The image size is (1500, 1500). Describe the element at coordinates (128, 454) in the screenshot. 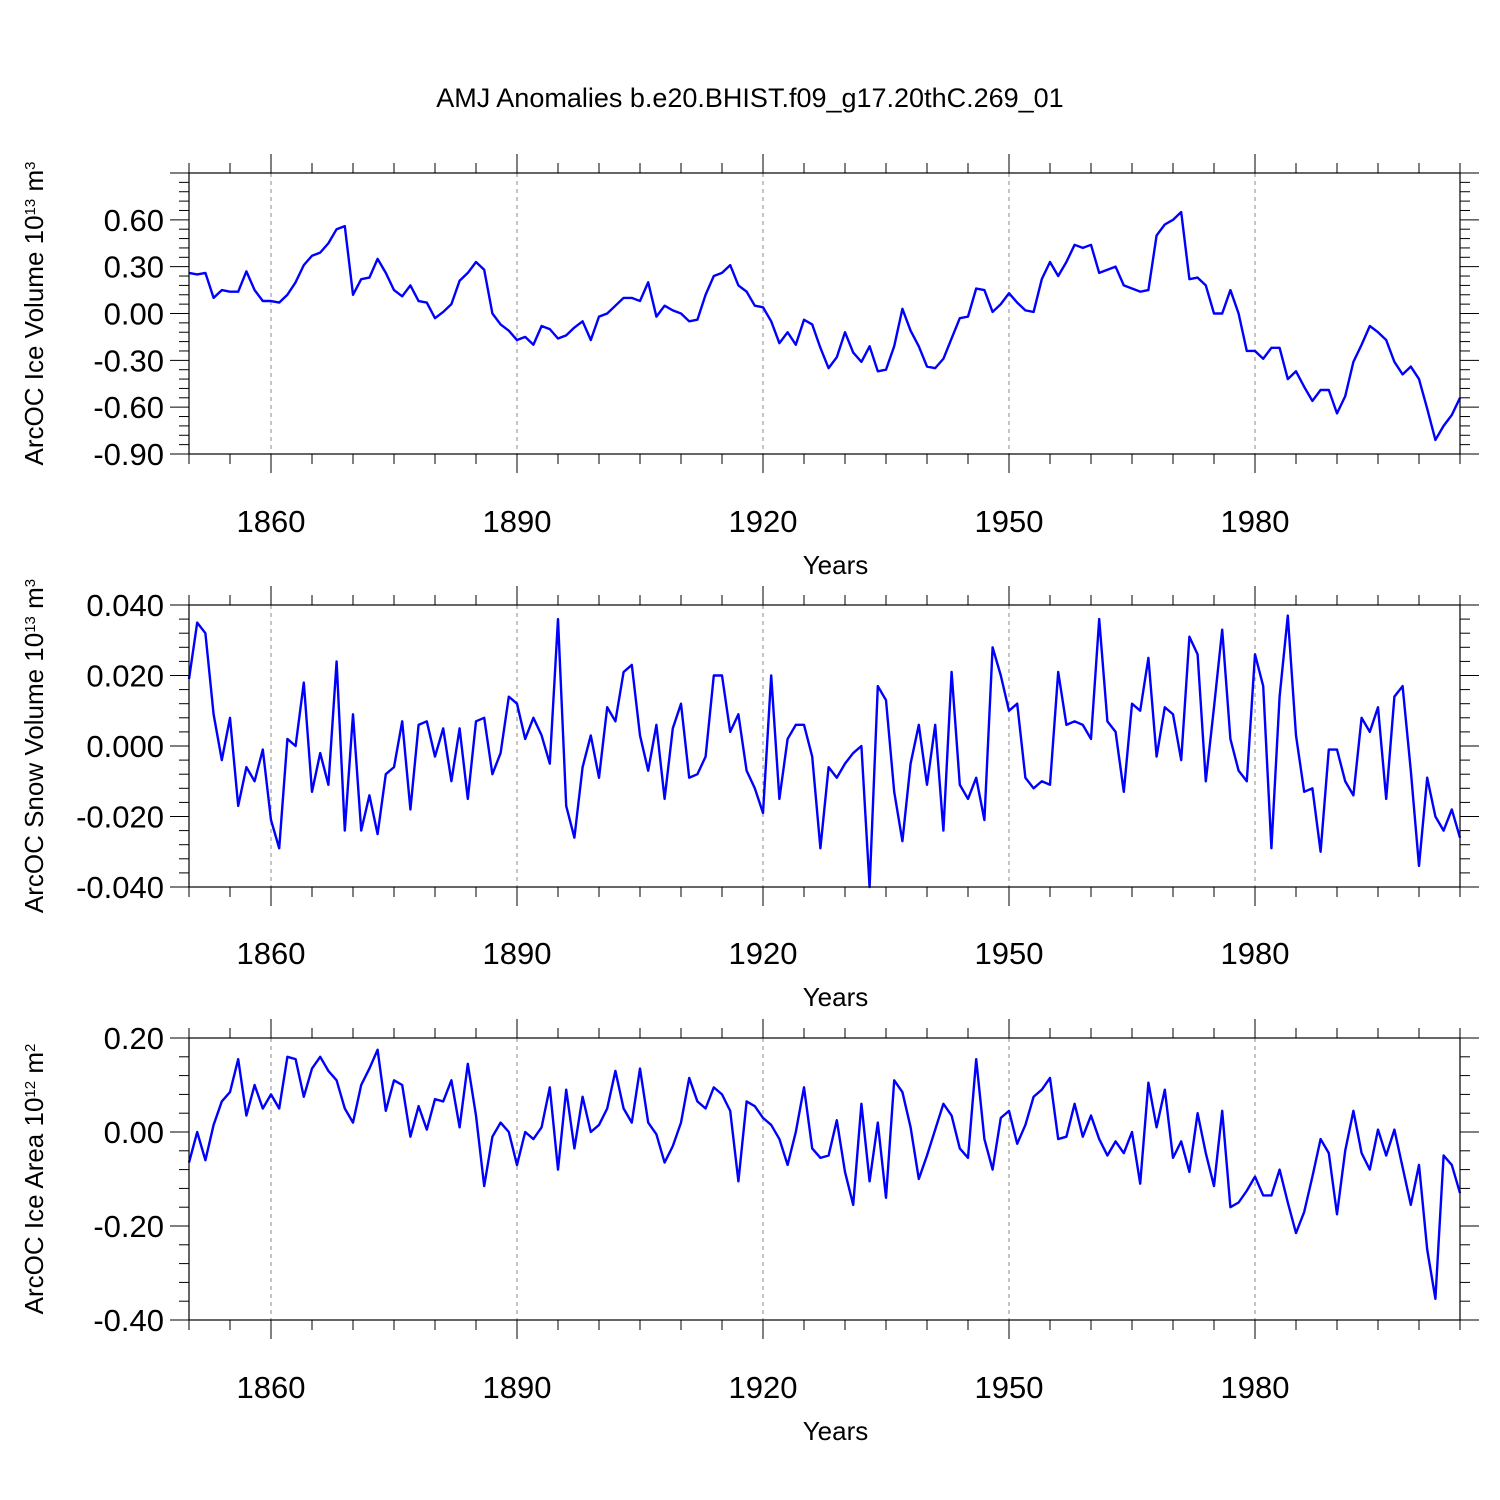

I see `y-tick-label: -0.90` at that location.